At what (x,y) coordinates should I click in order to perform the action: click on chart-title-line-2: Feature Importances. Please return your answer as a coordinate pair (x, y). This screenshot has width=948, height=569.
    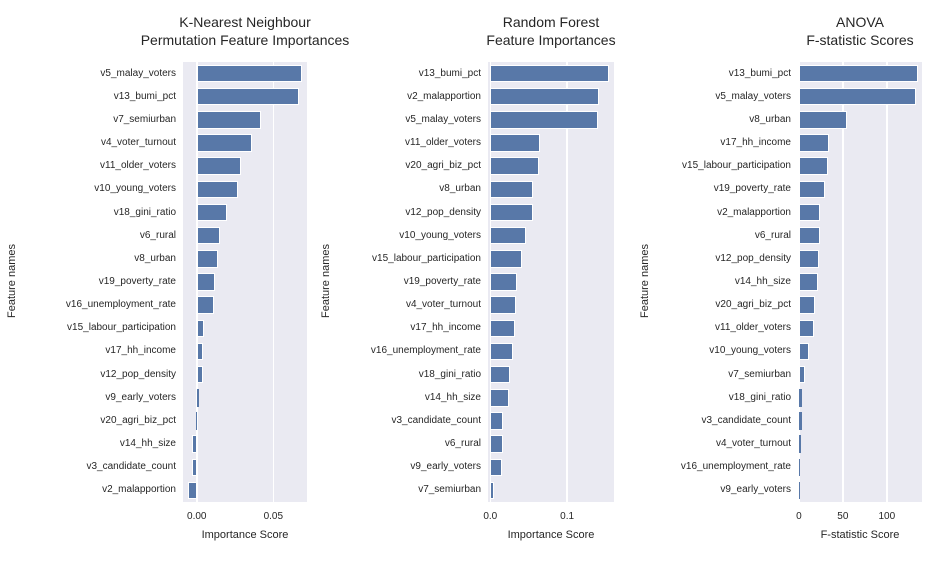
    Looking at the image, I should click on (551, 40).